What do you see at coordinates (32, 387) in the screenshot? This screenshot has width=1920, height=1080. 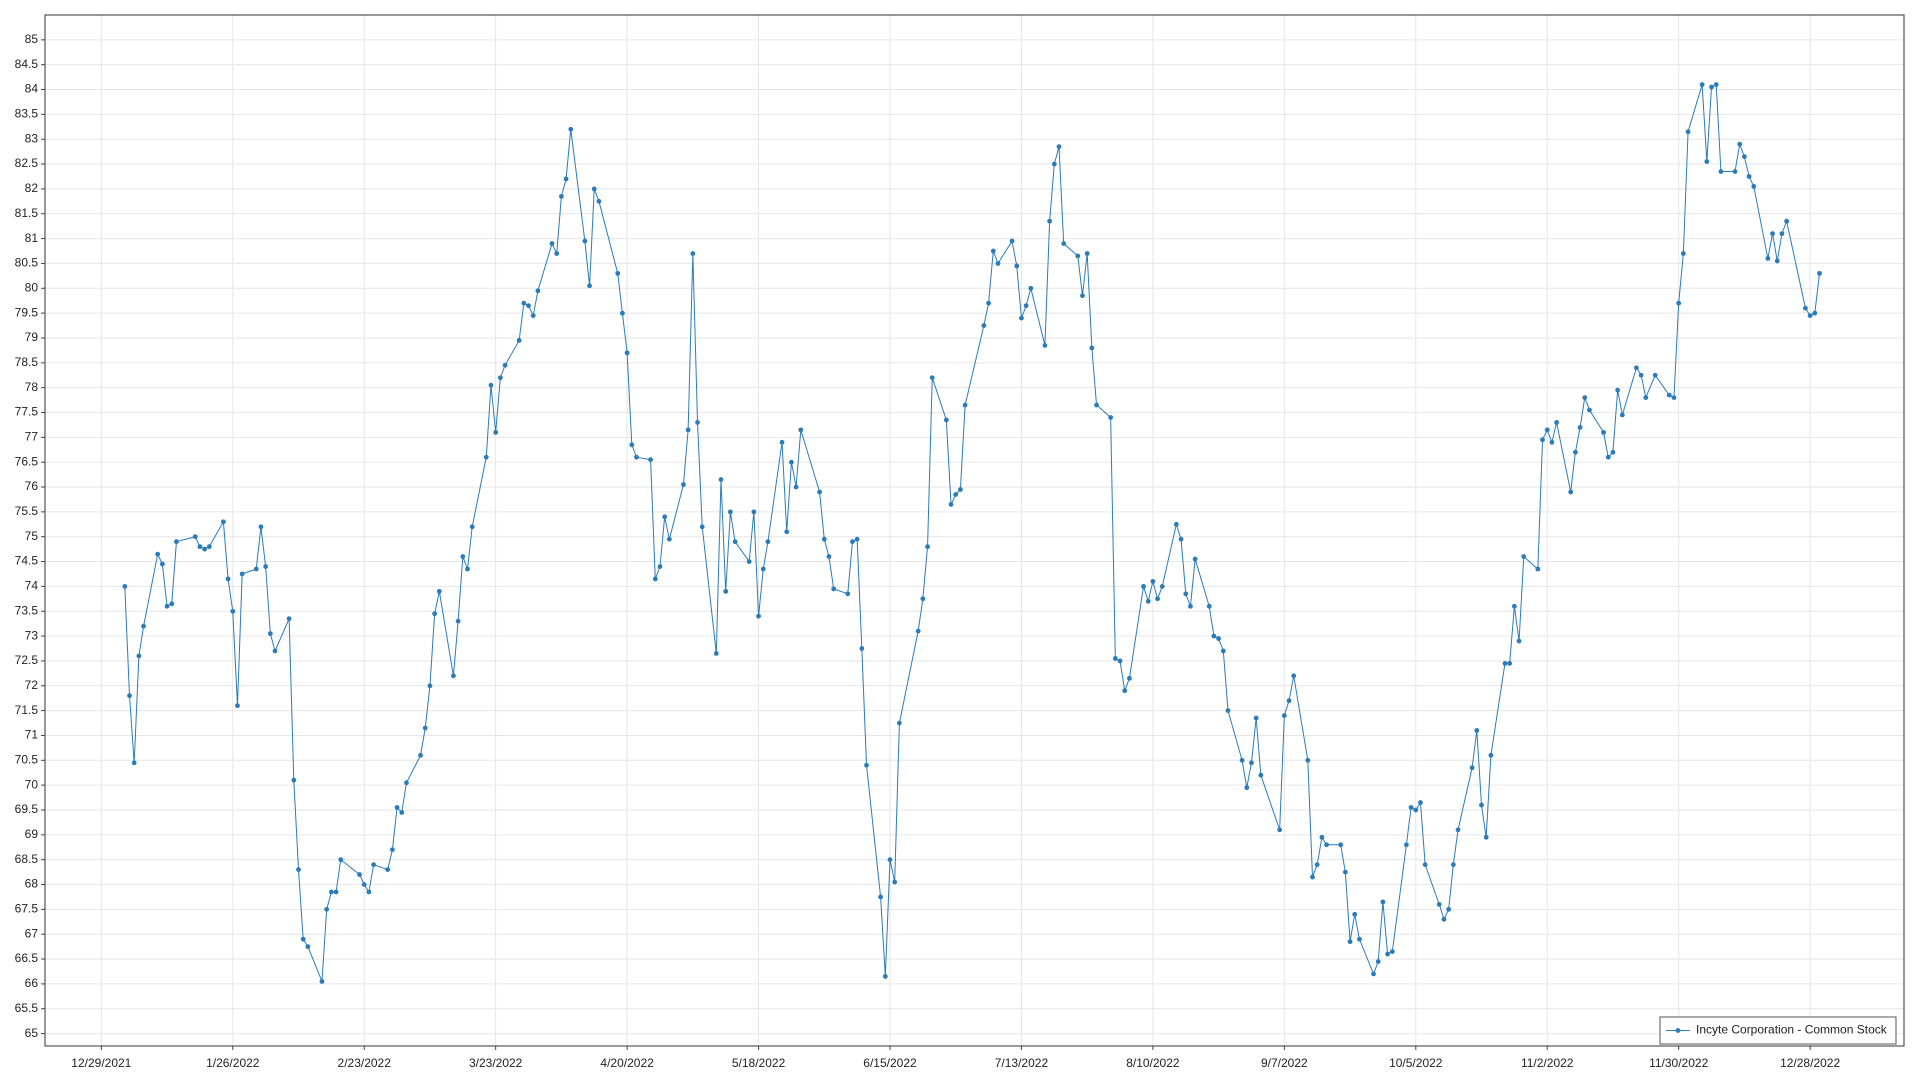 I see `y-tick-label: 78` at bounding box center [32, 387].